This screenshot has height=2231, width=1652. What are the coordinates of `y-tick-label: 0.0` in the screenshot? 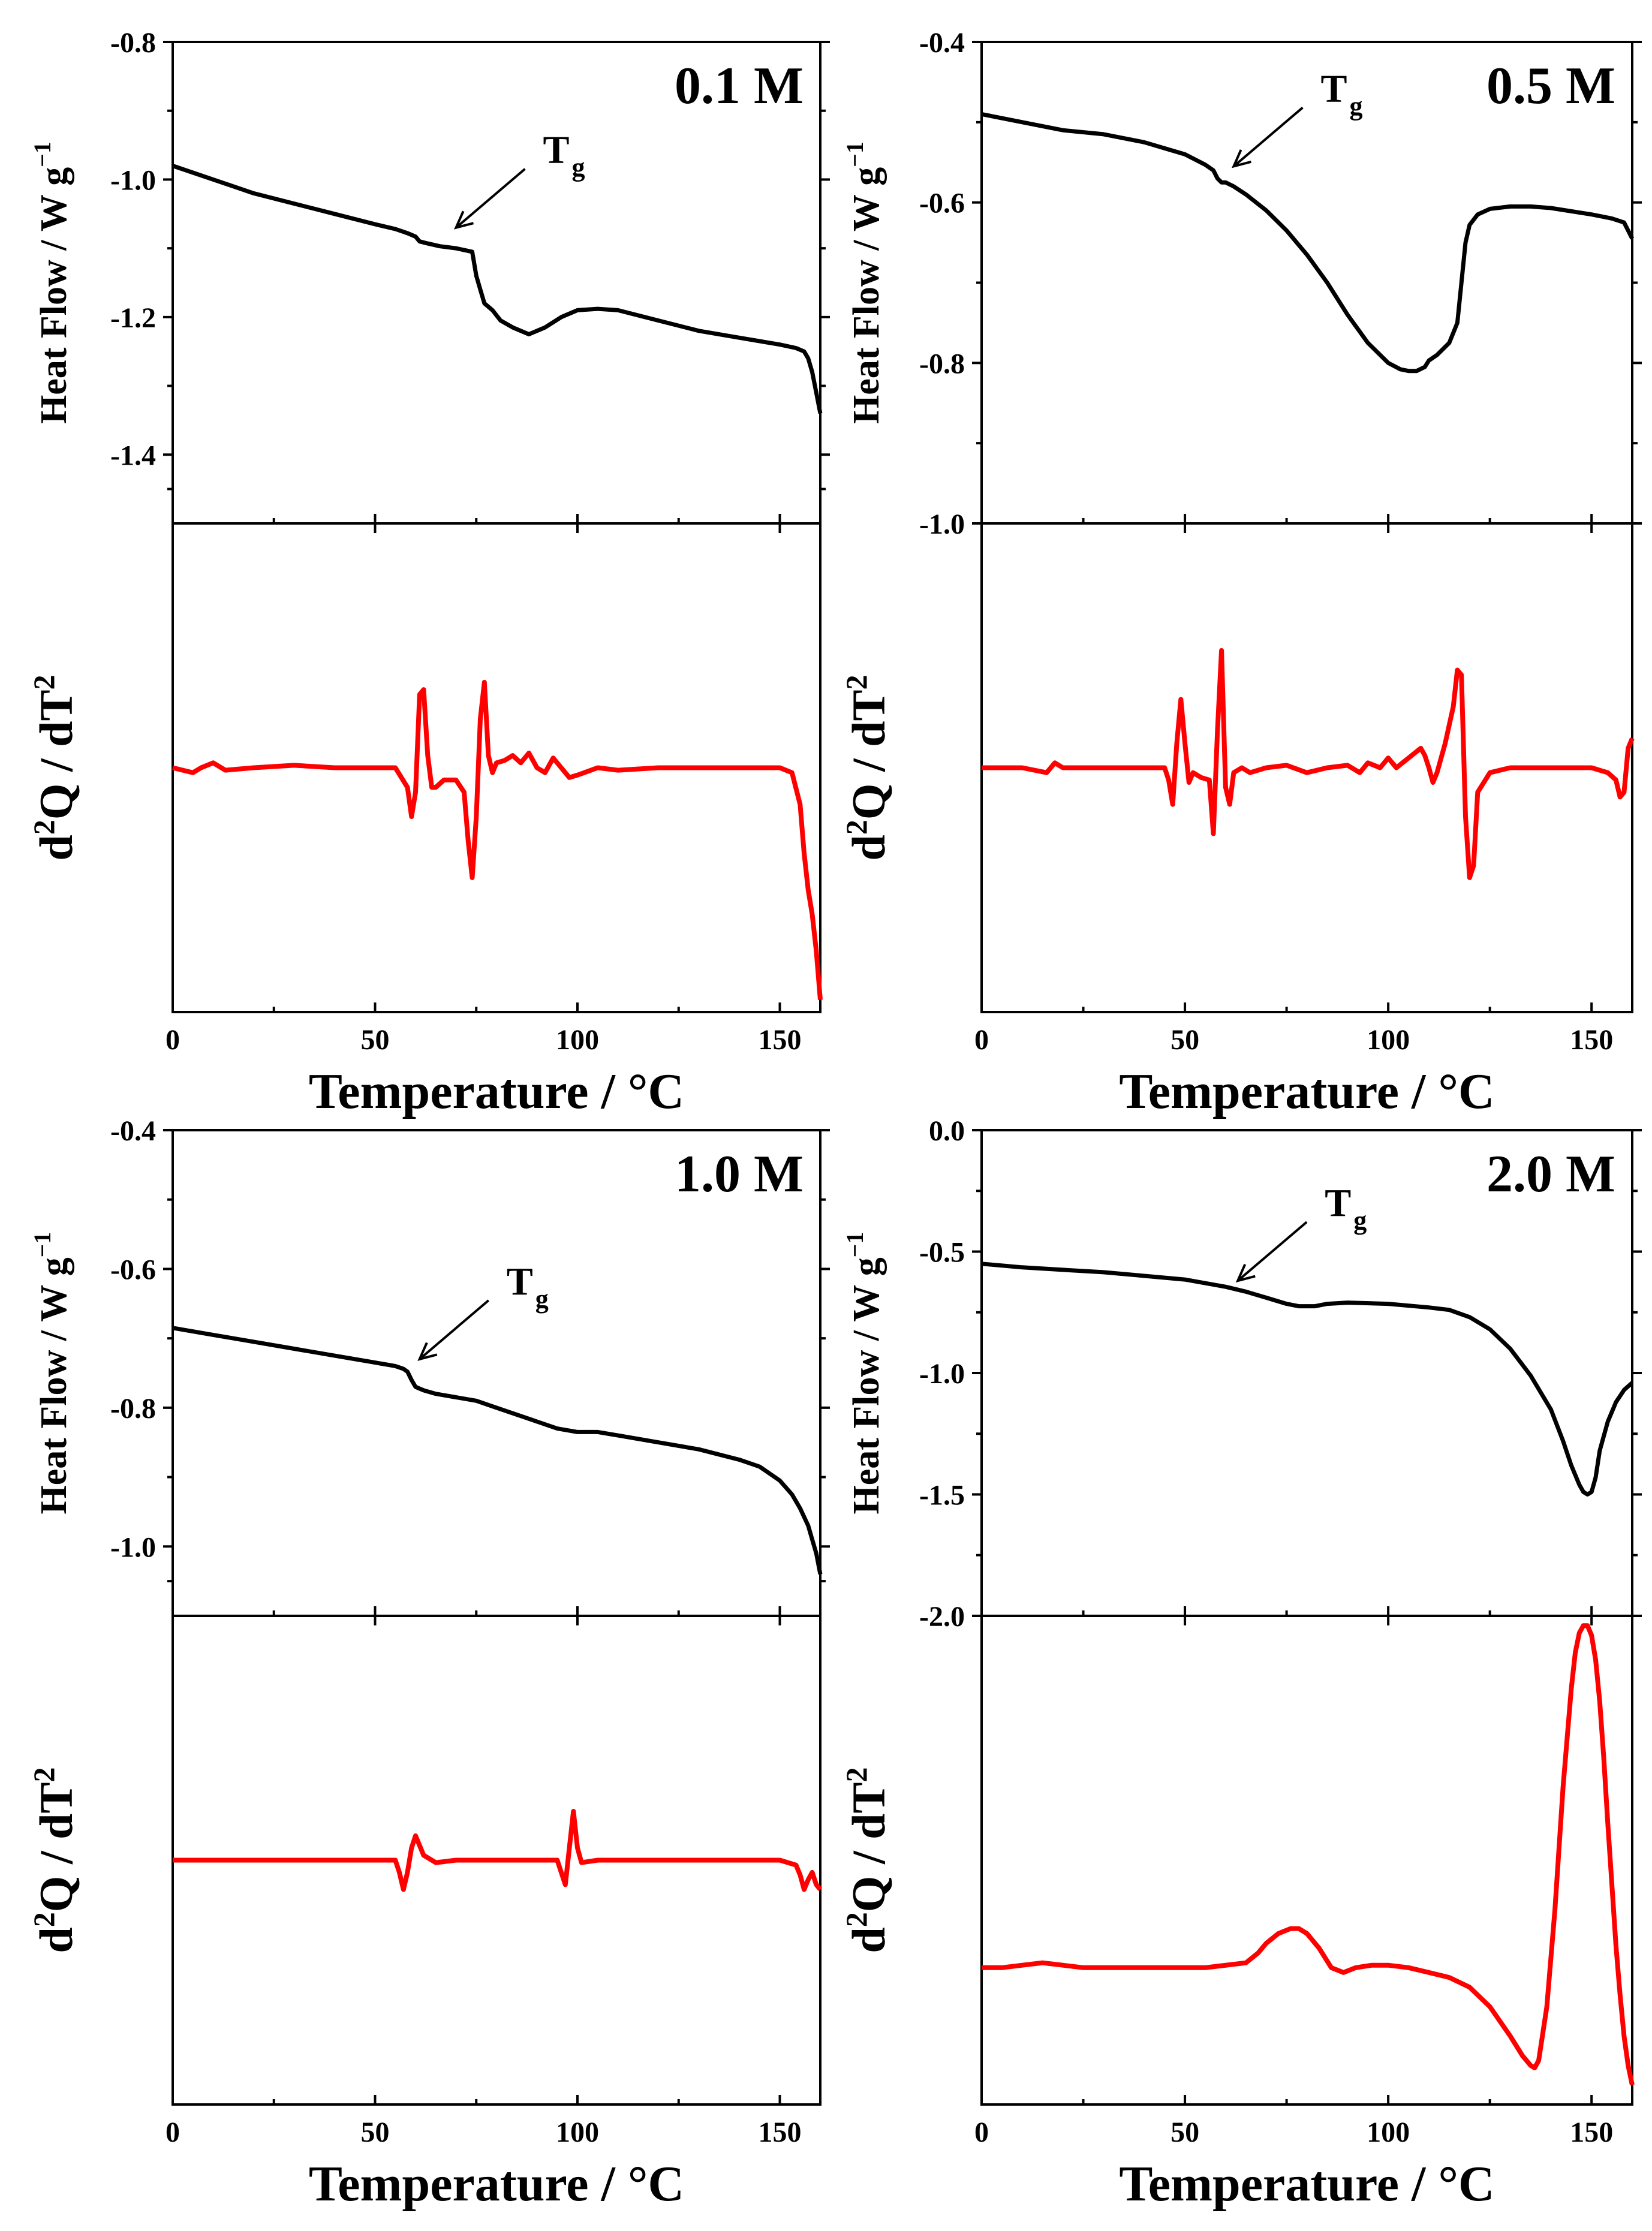 It's located at (947, 1131).